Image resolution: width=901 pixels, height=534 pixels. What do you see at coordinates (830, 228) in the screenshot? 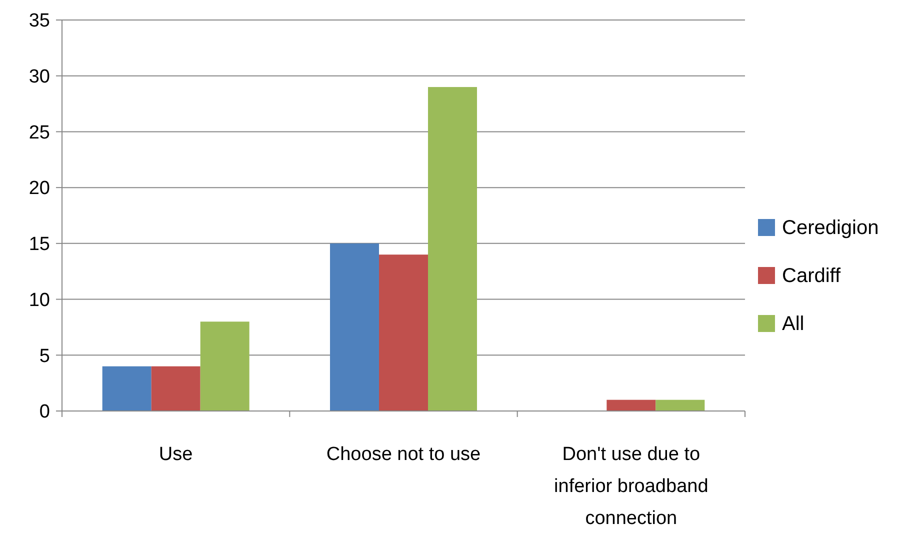
I see `legend-label: Ceredigion` at bounding box center [830, 228].